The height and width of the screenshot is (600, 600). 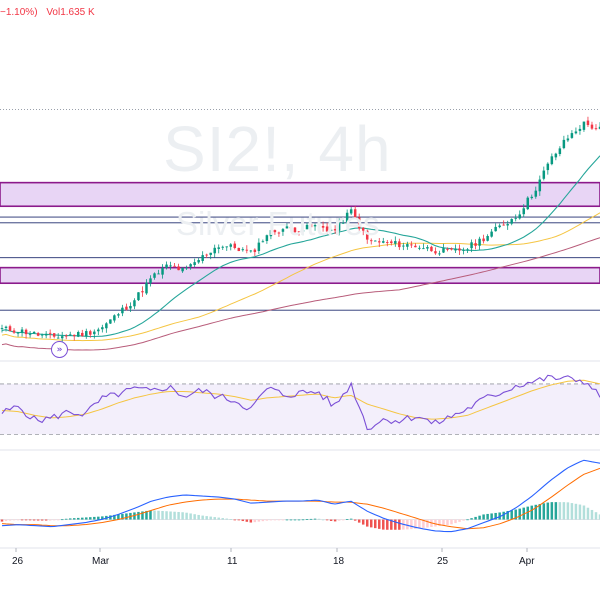 I want to click on instrument-watermark: Silver Futures, so click(x=278, y=223).